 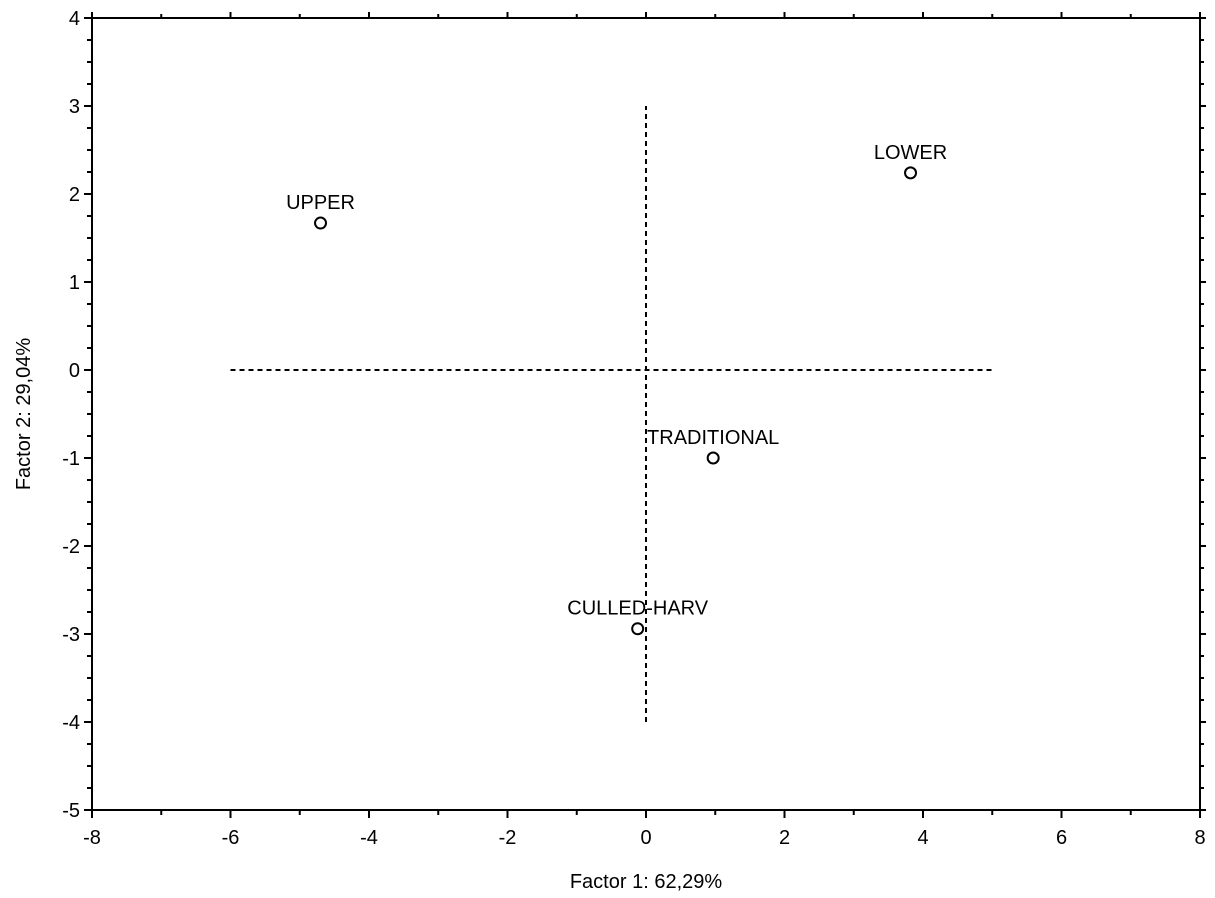 What do you see at coordinates (71, 635) in the screenshot?
I see `y-tick-label: -3` at bounding box center [71, 635].